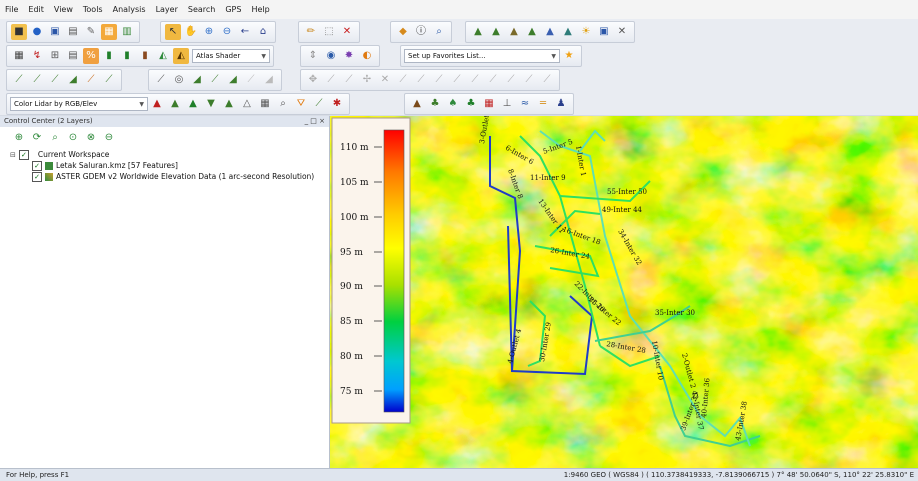 The width and height of the screenshot is (918, 481). Describe the element at coordinates (91, 79) in the screenshot. I see `draw-point-icon: ⟋` at that location.